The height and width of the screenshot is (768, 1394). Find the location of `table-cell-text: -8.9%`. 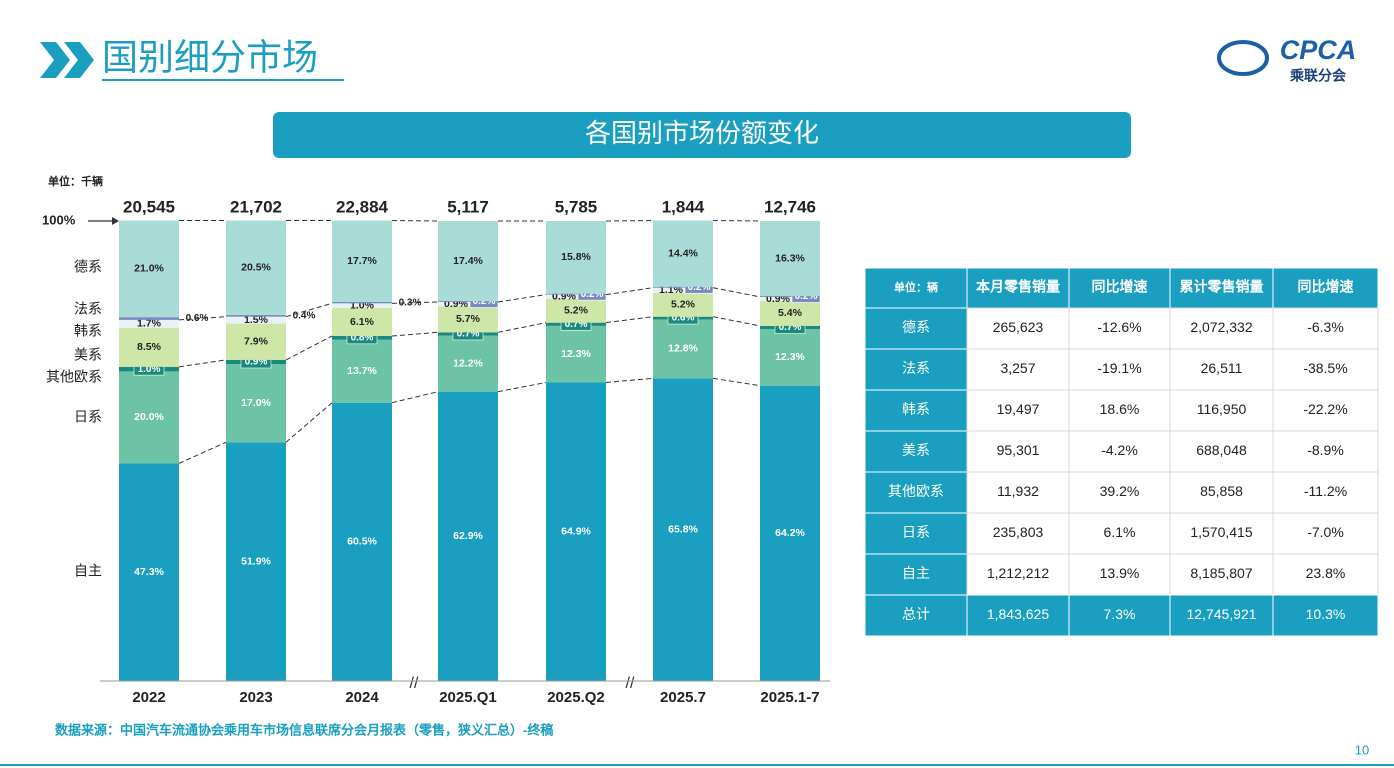

table-cell-text: -8.9% is located at coordinates (1325, 450).